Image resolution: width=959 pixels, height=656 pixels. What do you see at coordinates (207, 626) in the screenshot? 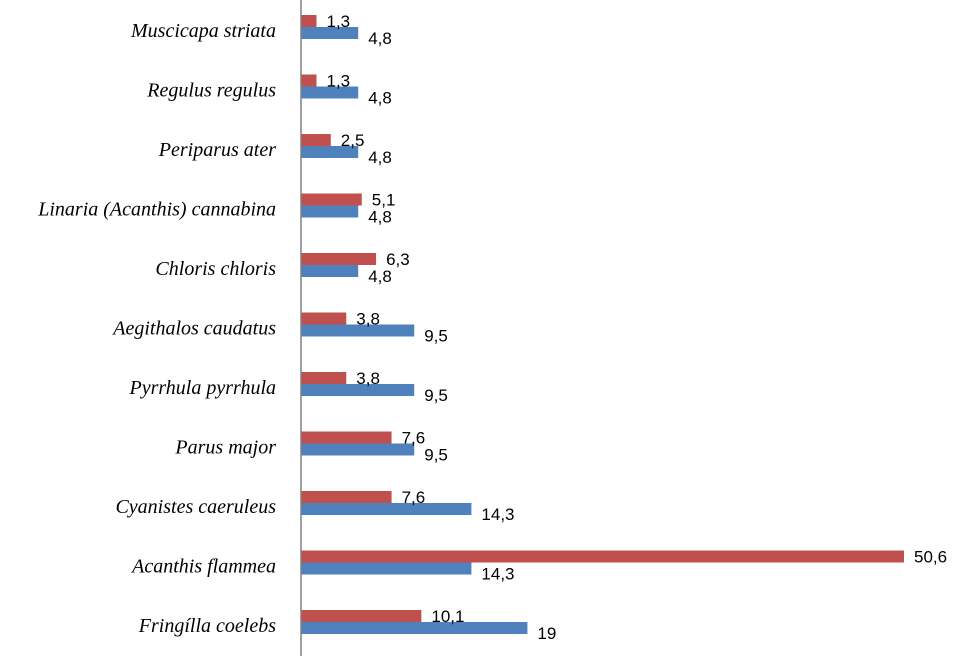
I see `category-label: Fringílla coelebs` at bounding box center [207, 626].